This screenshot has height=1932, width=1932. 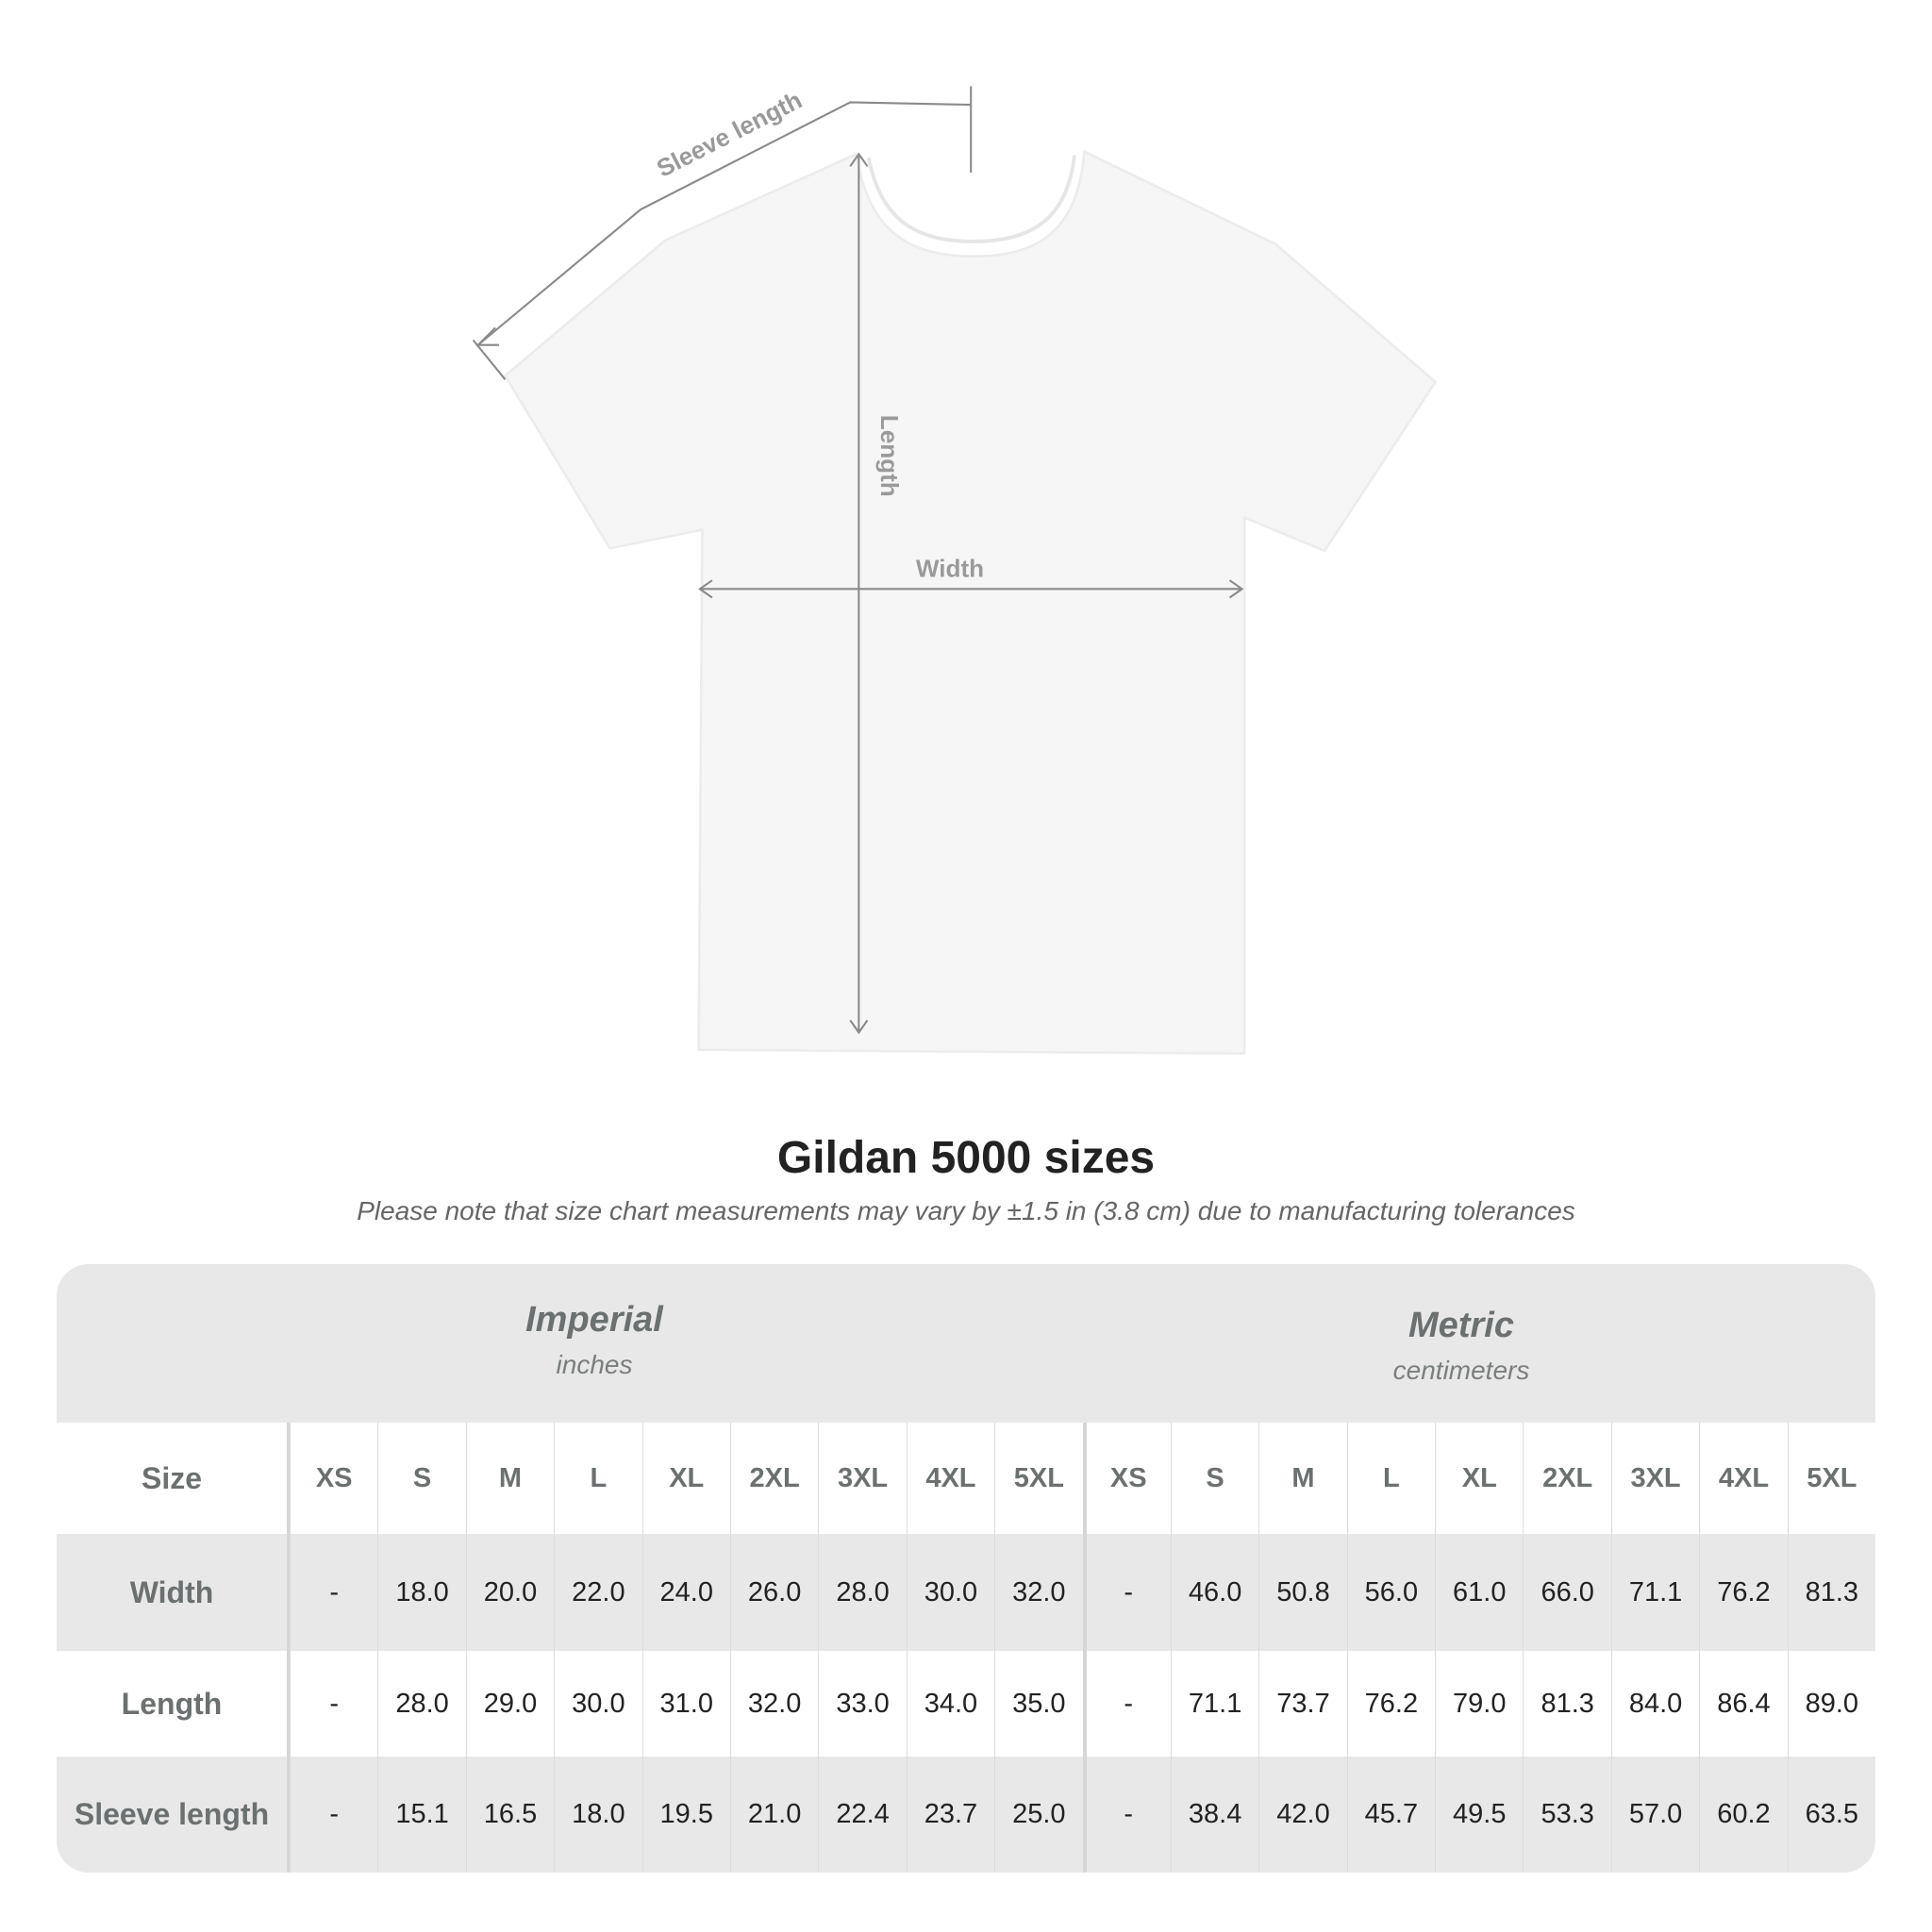 What do you see at coordinates (950, 1815) in the screenshot?
I see `imperial-value-cell: 23.7` at bounding box center [950, 1815].